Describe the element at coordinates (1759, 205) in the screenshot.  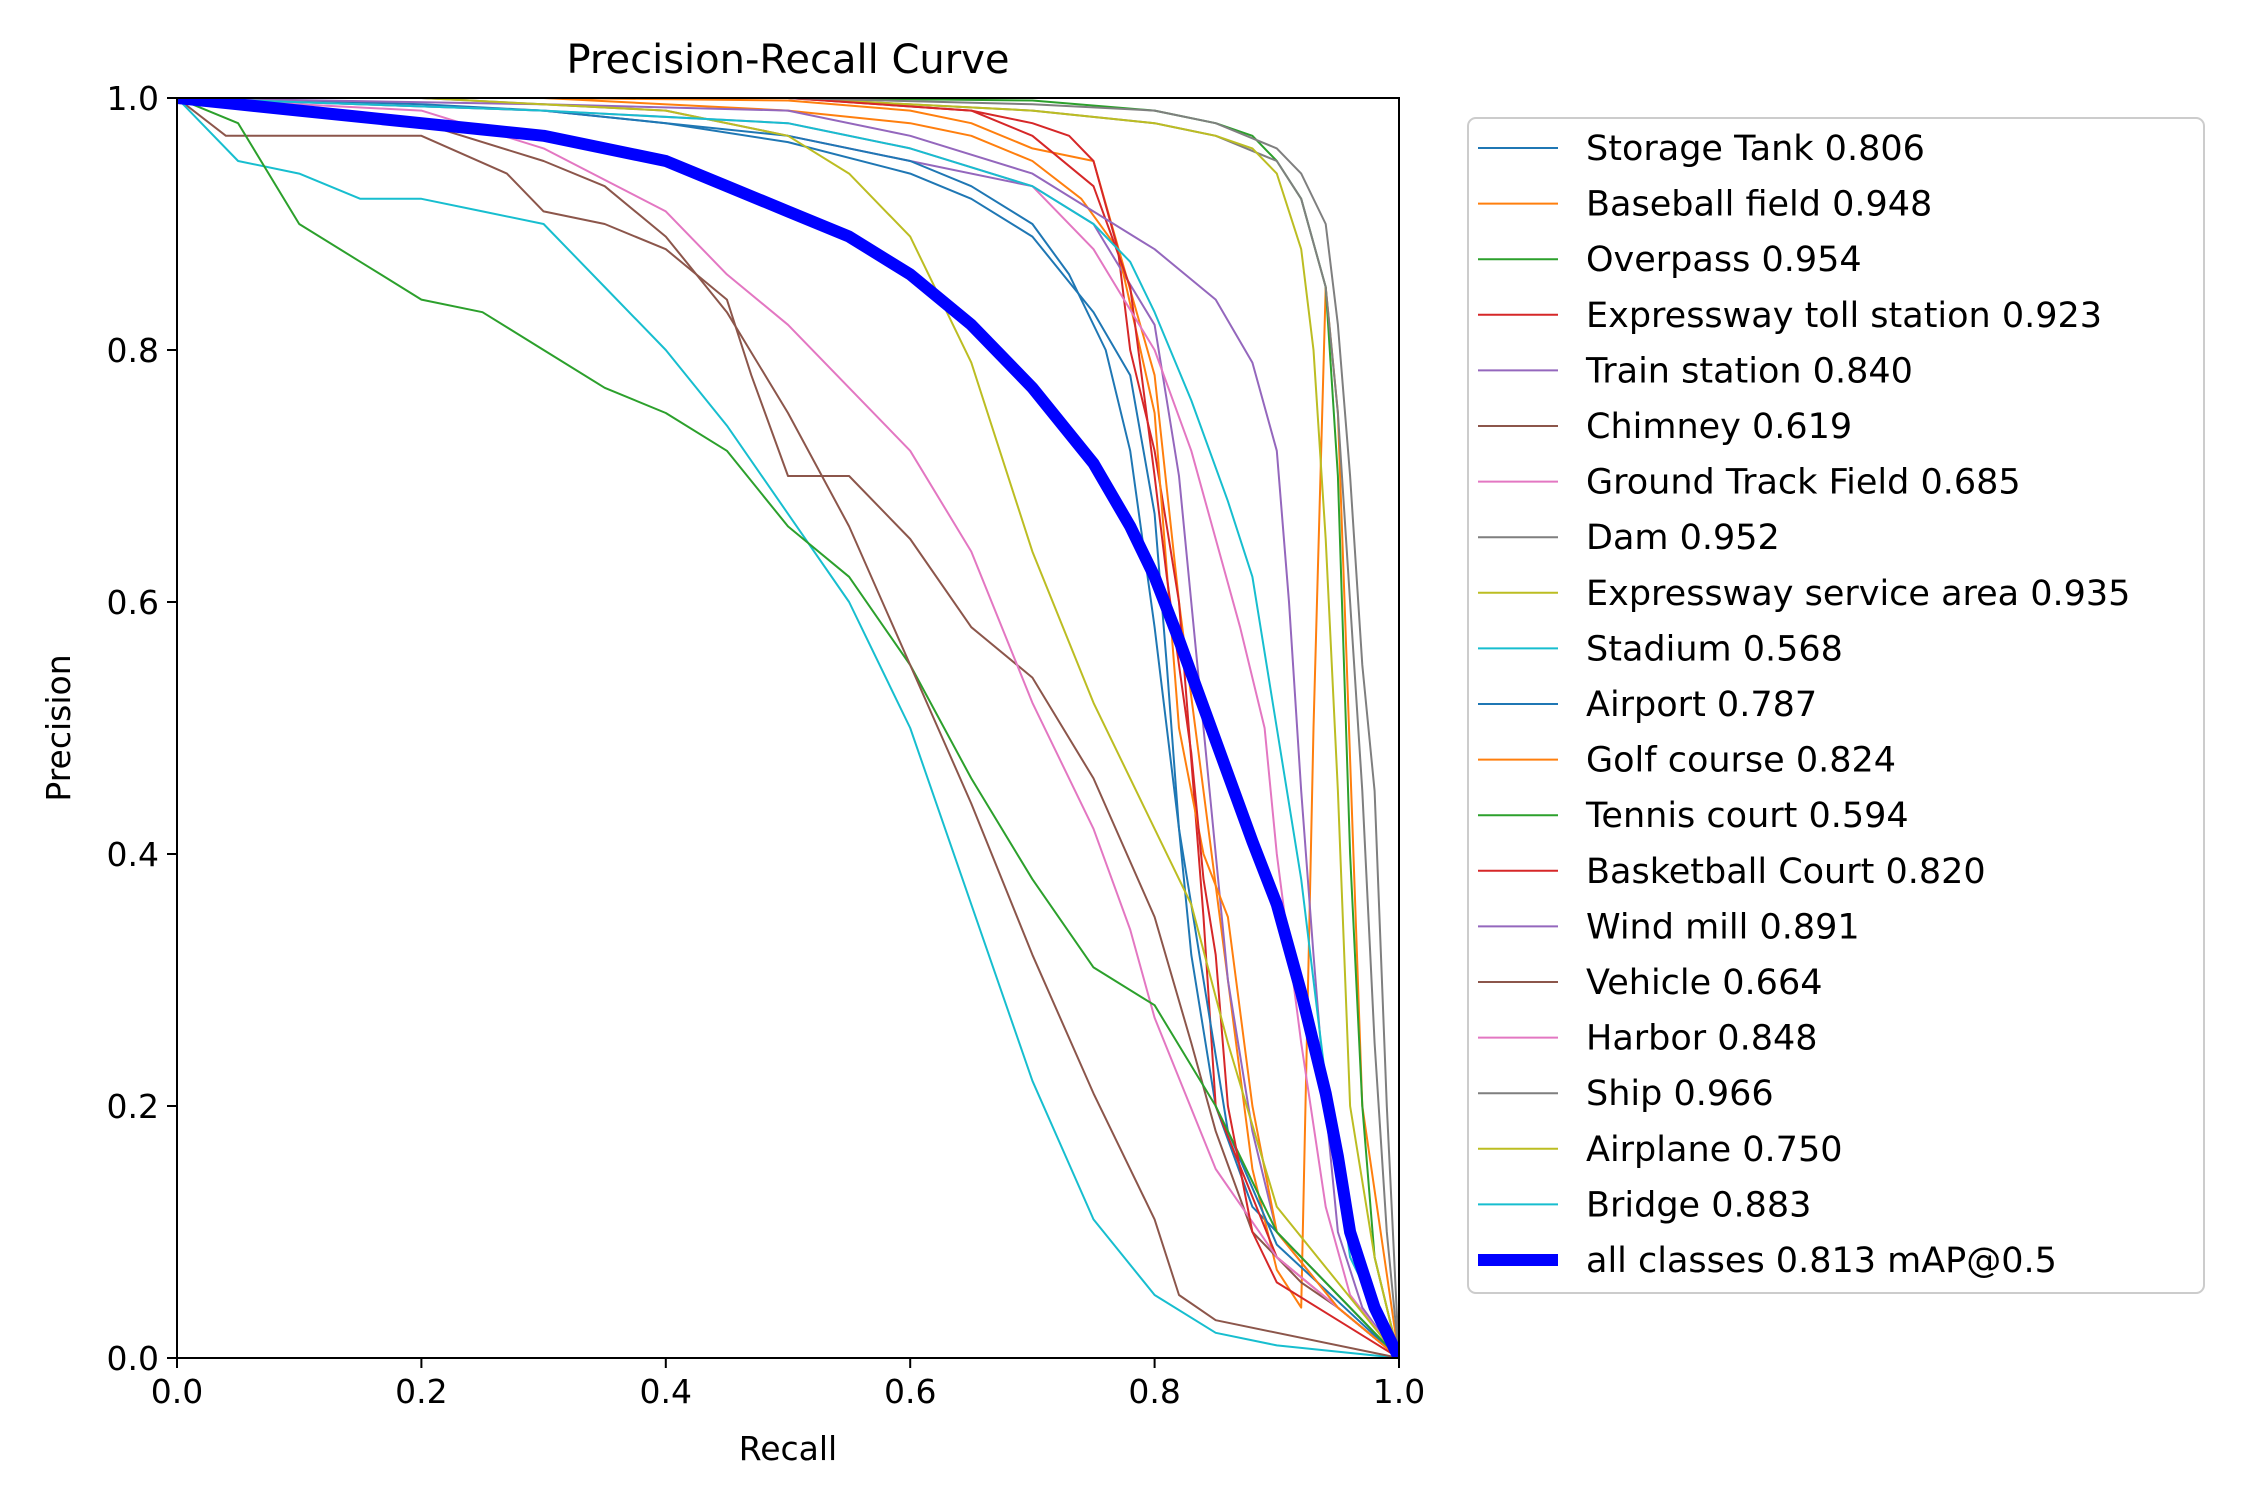
I see `legend-label-1: Baseball field 0.948` at that location.